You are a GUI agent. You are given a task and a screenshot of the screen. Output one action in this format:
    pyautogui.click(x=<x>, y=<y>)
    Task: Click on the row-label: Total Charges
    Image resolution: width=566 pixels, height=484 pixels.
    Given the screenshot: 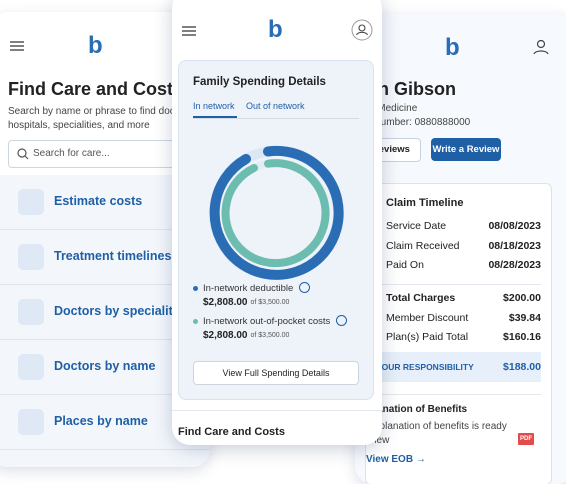 What is the action you would take?
    pyautogui.click(x=421, y=298)
    